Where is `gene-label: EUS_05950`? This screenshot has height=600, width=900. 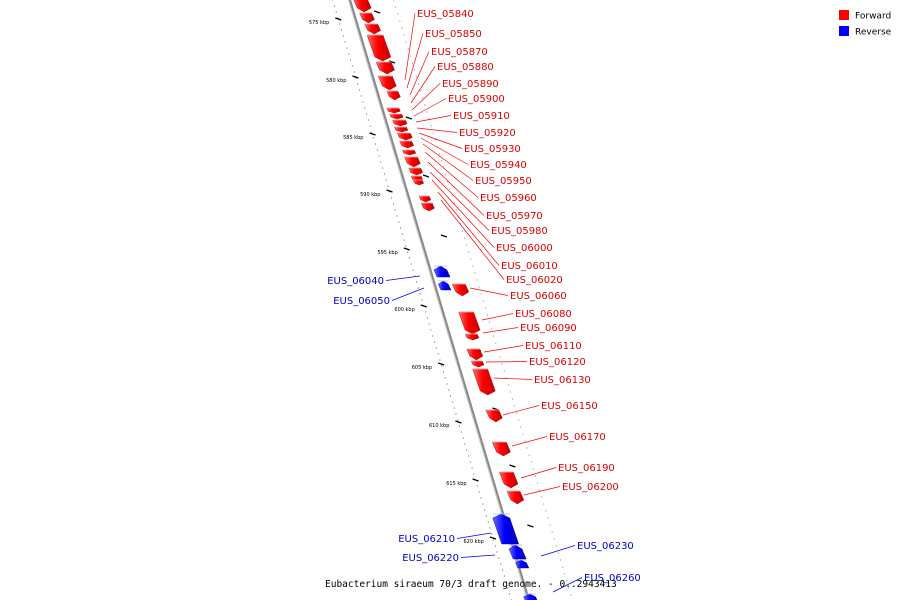
gene-label: EUS_05950 is located at coordinates (503, 181).